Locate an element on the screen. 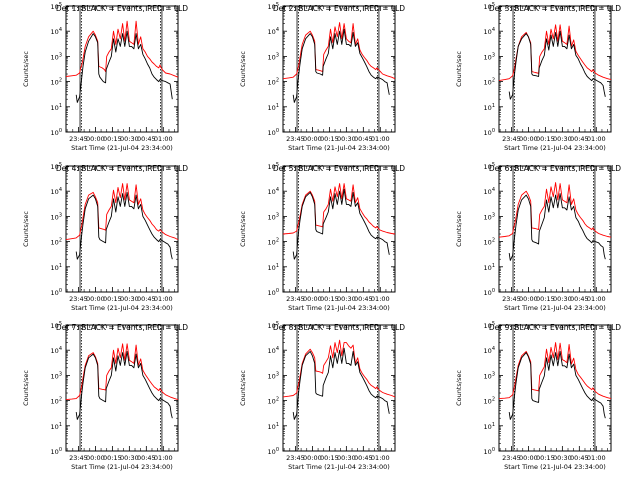 This screenshot has height=480, width=640. panel-title: Det 7: BLACK = Events, RED = LLD is located at coordinates (122, 327).